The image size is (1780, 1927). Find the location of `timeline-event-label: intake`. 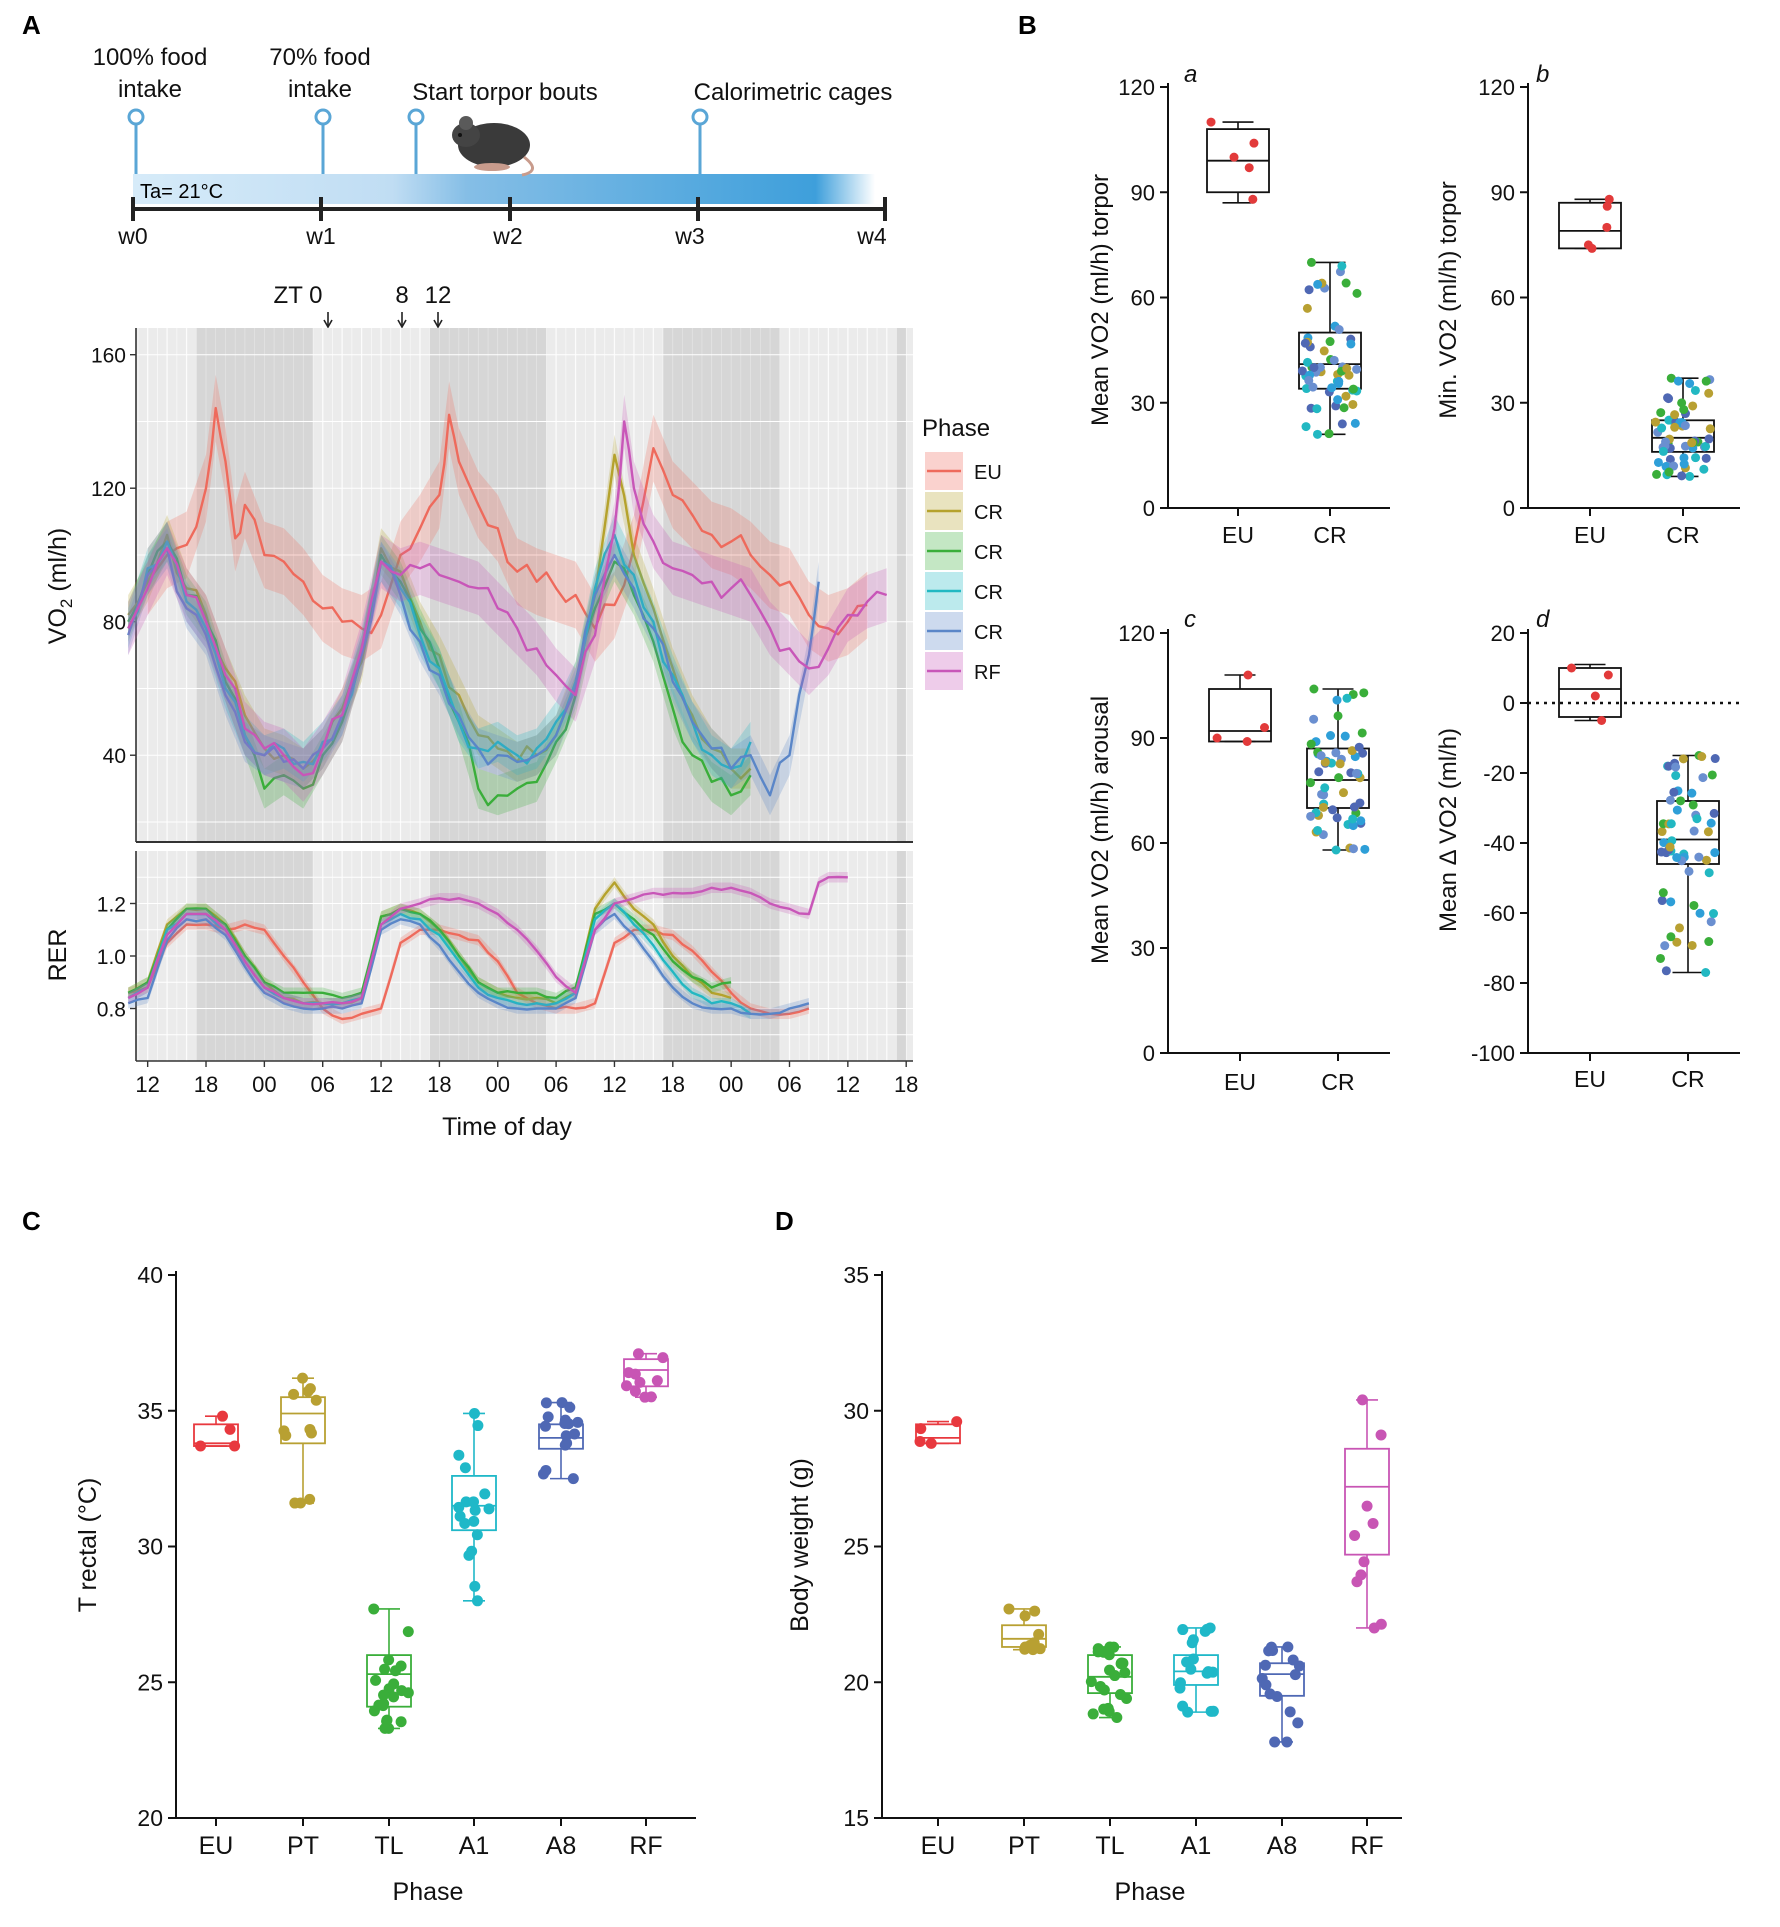

timeline-event-label: intake is located at coordinates (320, 89).